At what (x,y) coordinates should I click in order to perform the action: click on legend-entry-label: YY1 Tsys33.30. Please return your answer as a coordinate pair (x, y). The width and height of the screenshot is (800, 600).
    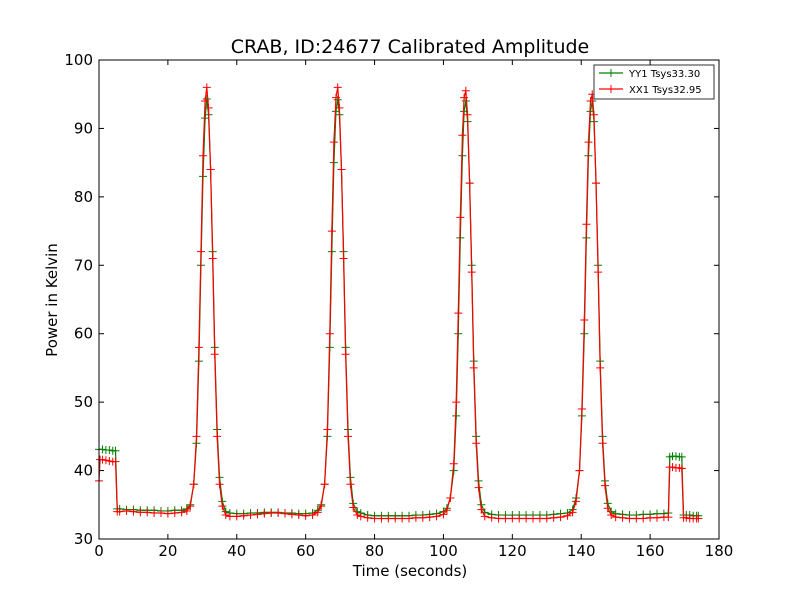
    Looking at the image, I should click on (664, 74).